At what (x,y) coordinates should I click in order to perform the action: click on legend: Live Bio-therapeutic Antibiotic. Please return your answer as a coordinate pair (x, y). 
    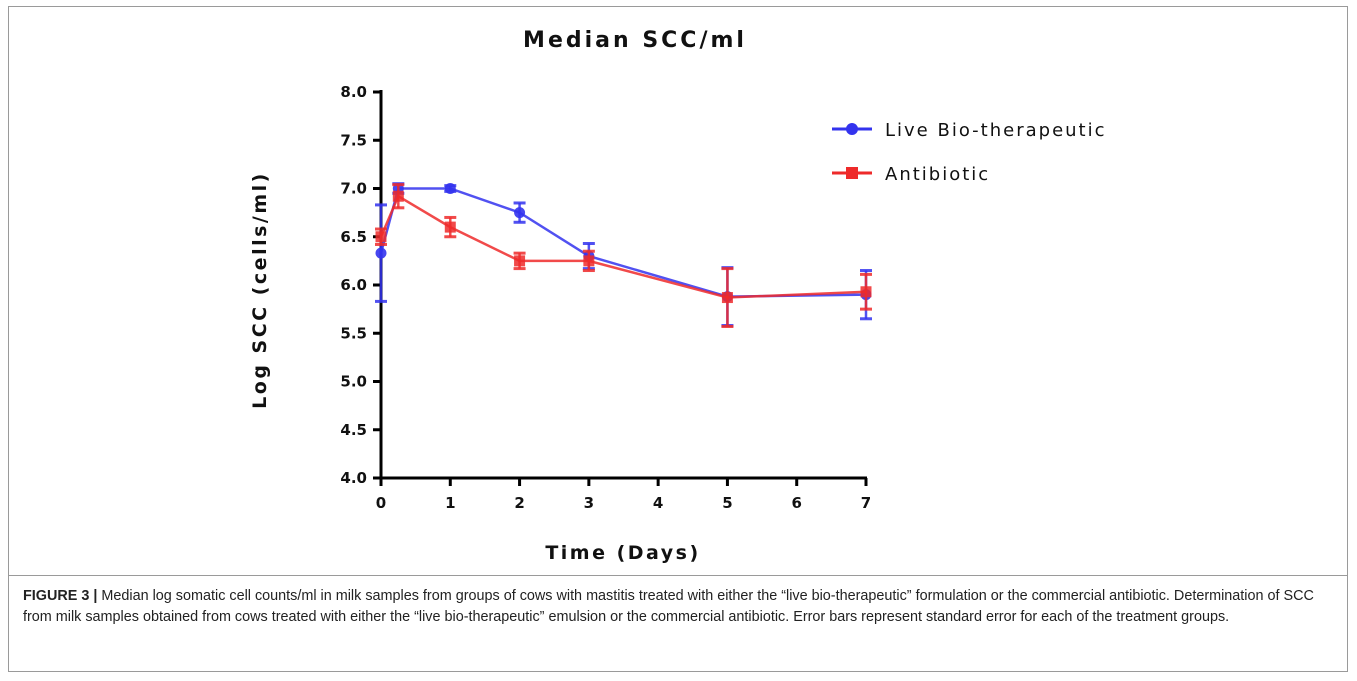
    Looking at the image, I should click on (969, 152).